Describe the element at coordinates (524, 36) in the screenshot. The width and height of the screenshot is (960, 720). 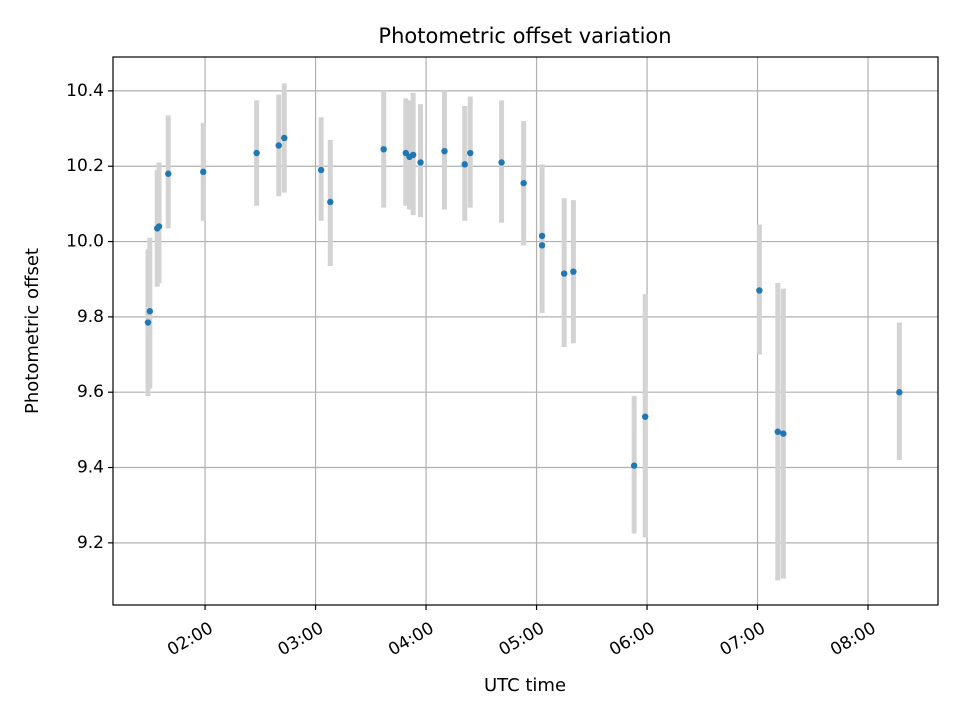
I see `chart-title: Photometric offset variation` at that location.